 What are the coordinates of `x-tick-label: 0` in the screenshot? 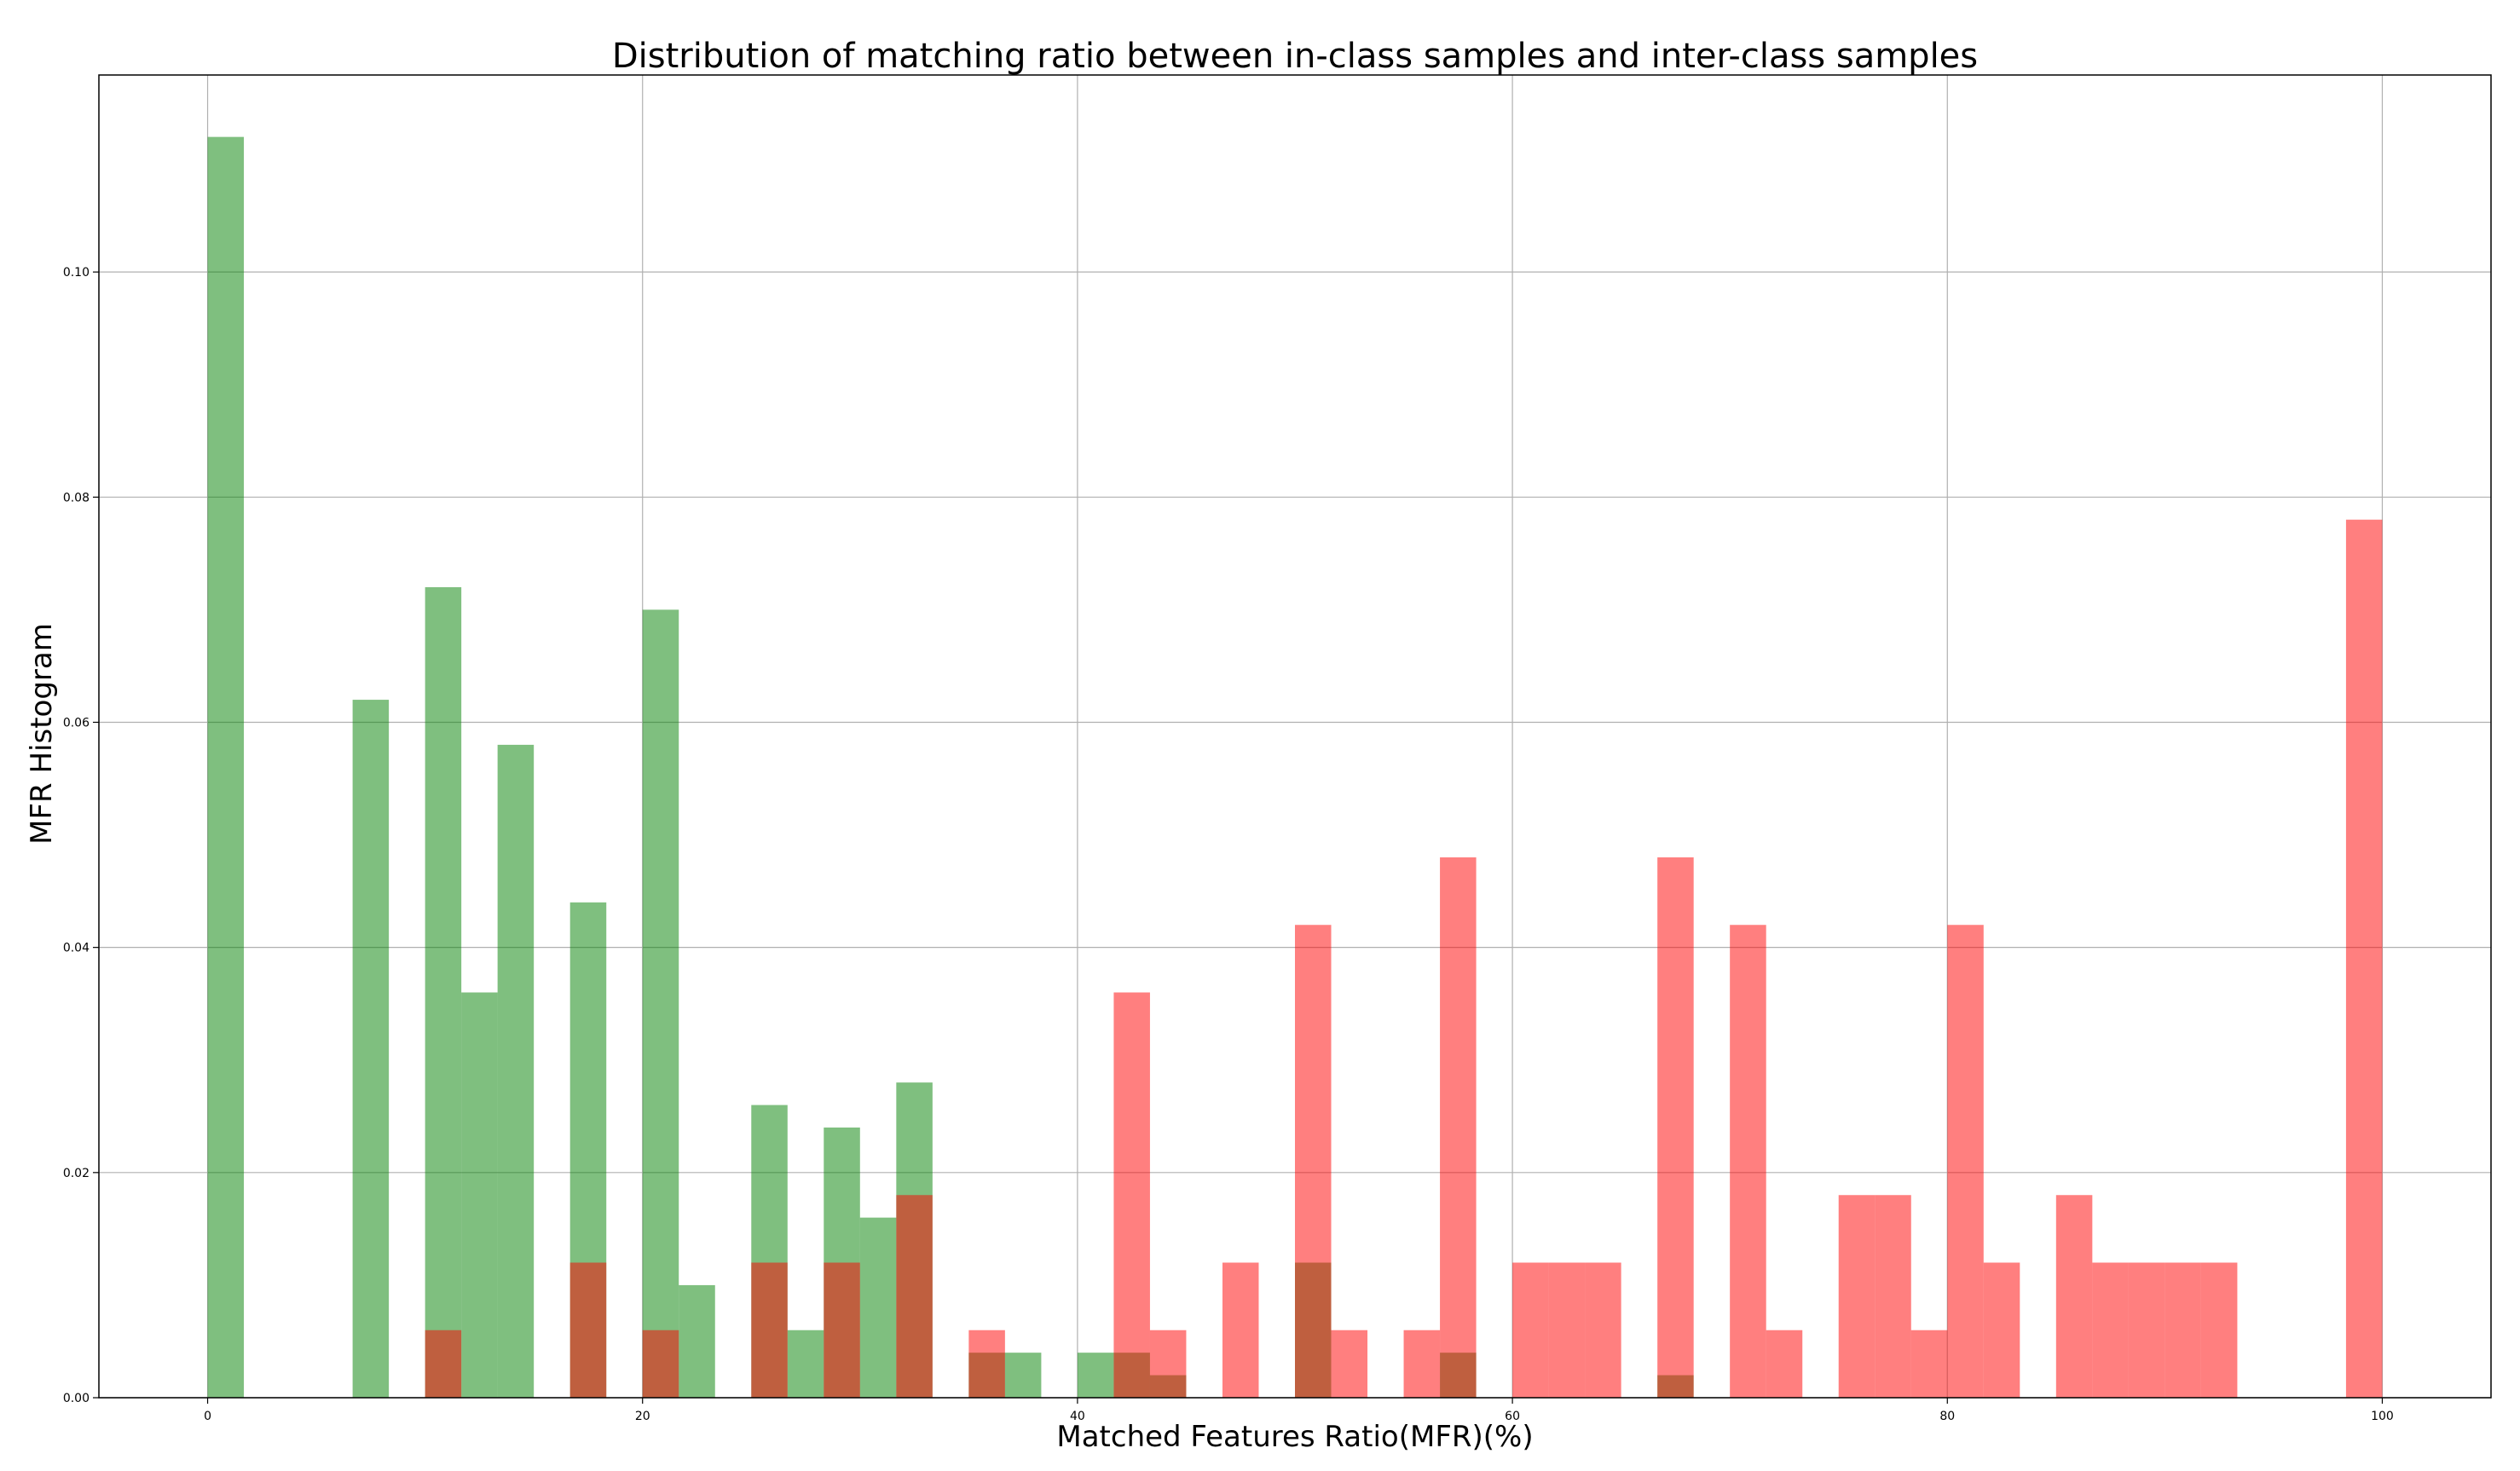 It's located at (208, 1416).